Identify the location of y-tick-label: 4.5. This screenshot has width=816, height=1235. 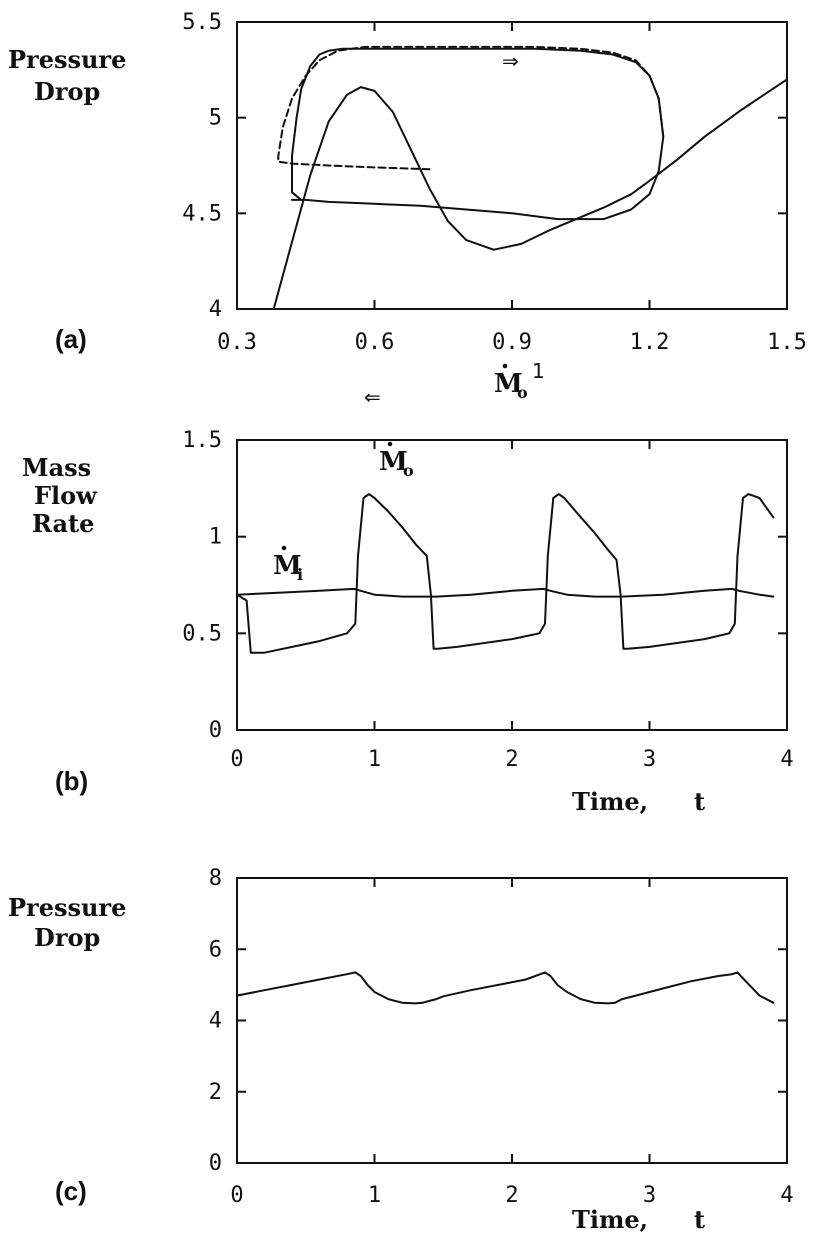
(202, 213).